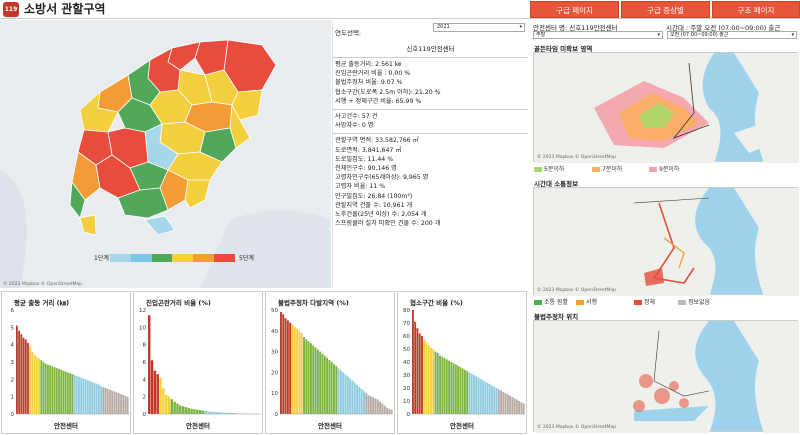 Image resolution: width=800 pixels, height=435 pixels. What do you see at coordinates (756, 9) in the screenshot?
I see `nav-rescue-page-button: 구조 페이지` at bounding box center [756, 9].